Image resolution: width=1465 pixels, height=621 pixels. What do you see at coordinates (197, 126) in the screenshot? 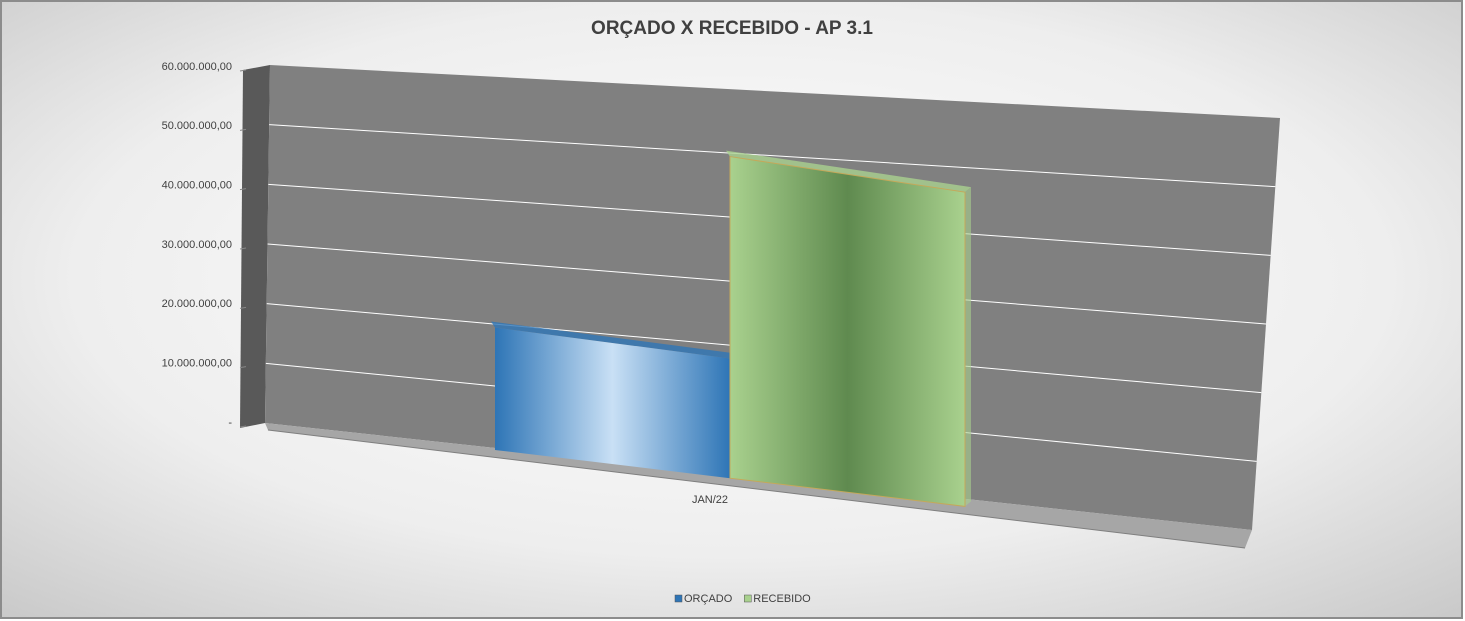
I see `y-tick-label: 50.000.000,00` at bounding box center [197, 126].